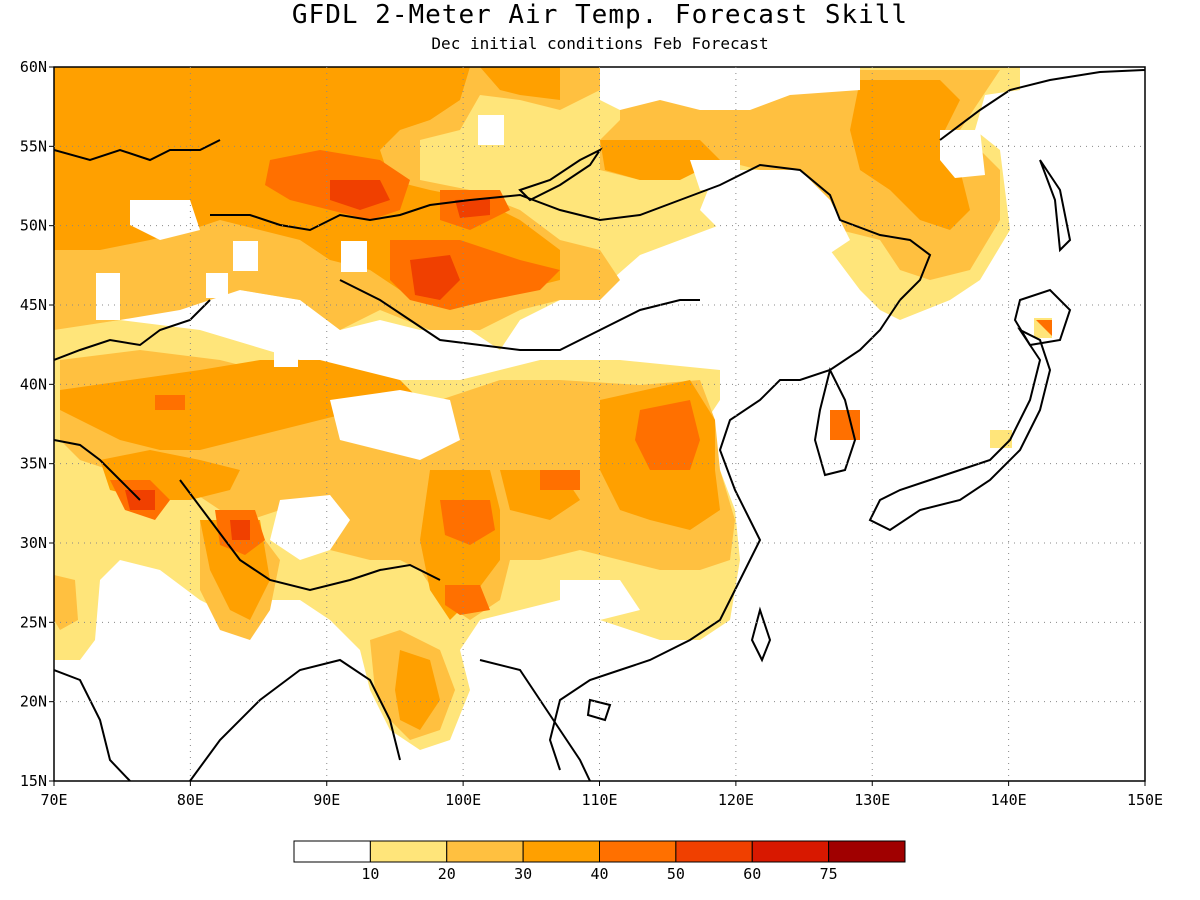 The width and height of the screenshot is (1200, 900). Describe the element at coordinates (463, 800) in the screenshot. I see `lon-tick-label: 100E` at that location.